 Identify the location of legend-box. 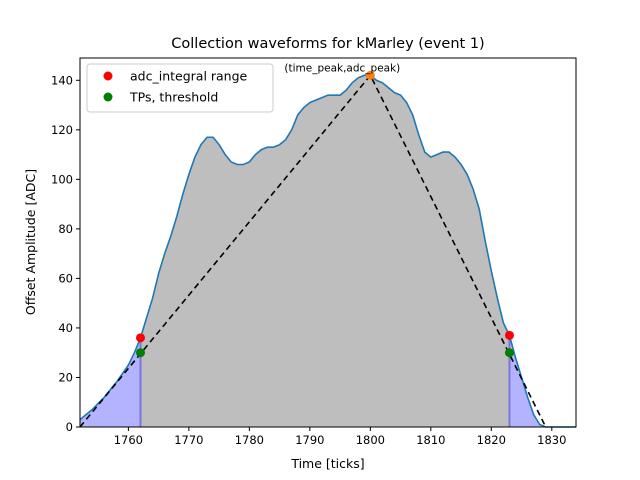
(180, 88).